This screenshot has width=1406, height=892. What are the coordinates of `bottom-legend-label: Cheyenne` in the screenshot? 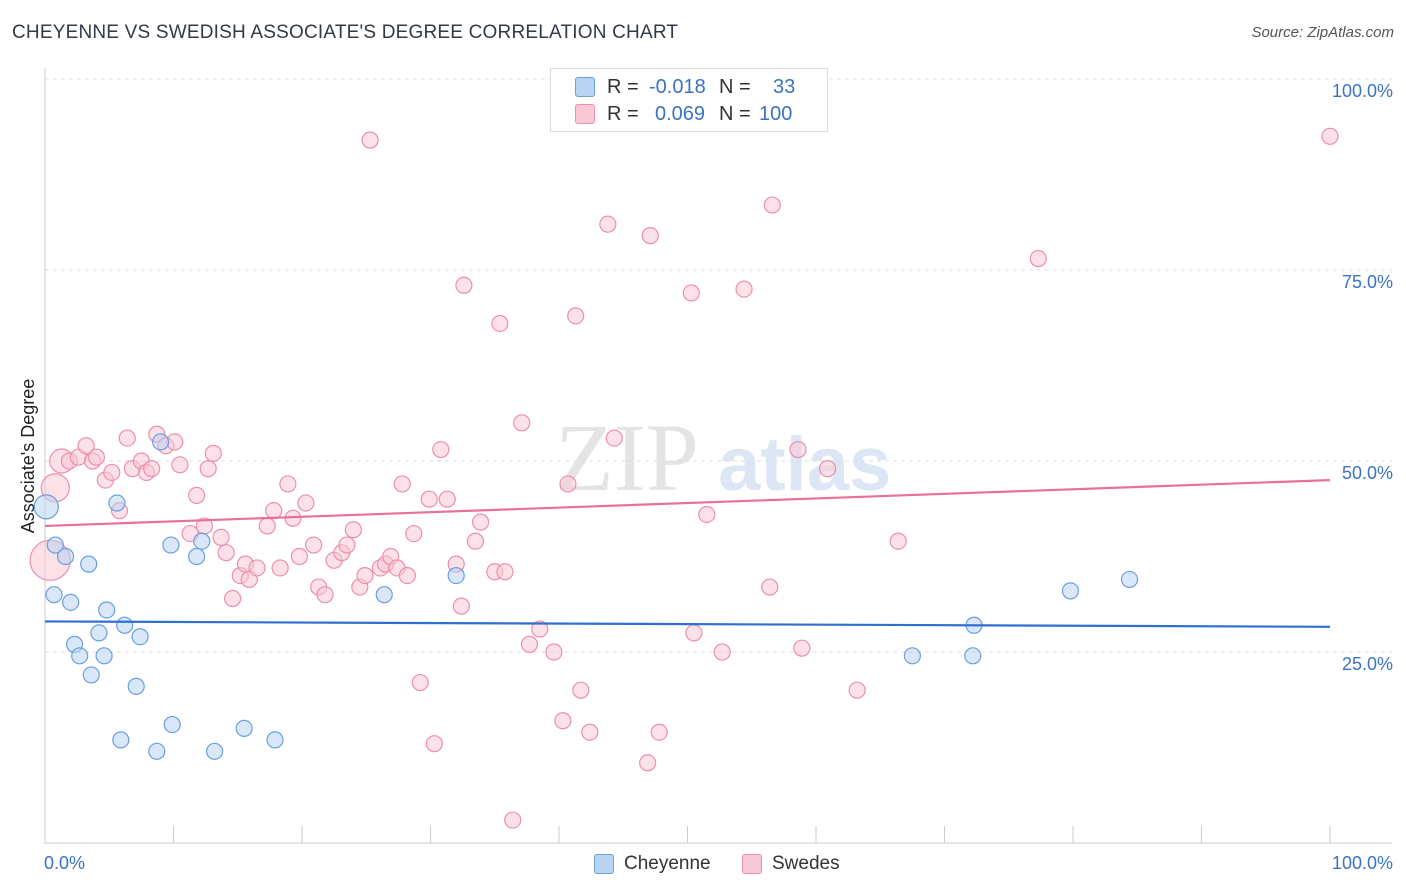 It's located at (667, 863).